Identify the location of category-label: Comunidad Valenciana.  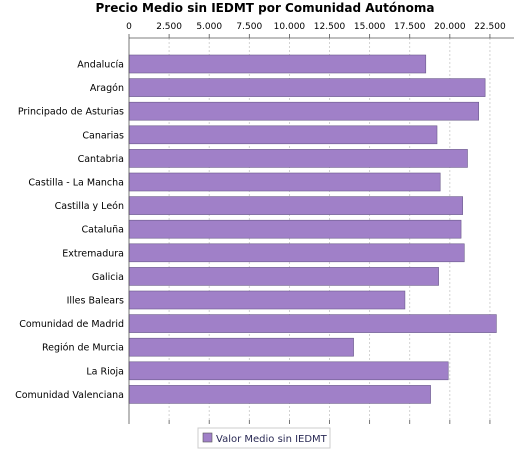
(69, 395).